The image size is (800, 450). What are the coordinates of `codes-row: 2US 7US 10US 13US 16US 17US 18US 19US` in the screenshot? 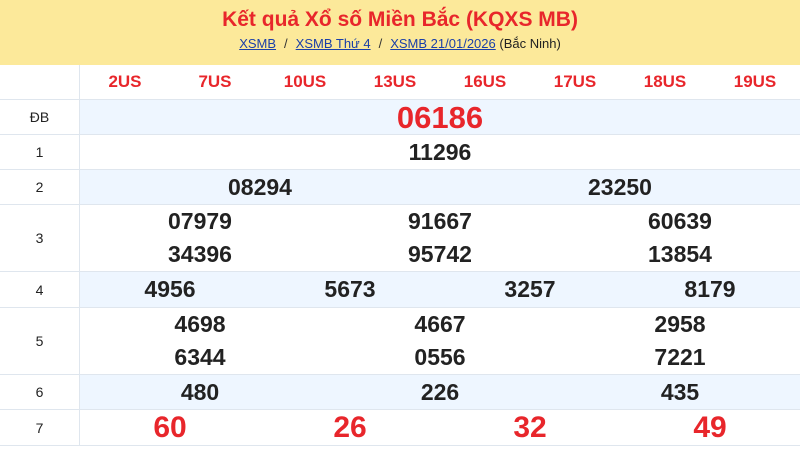 It's located at (400, 82).